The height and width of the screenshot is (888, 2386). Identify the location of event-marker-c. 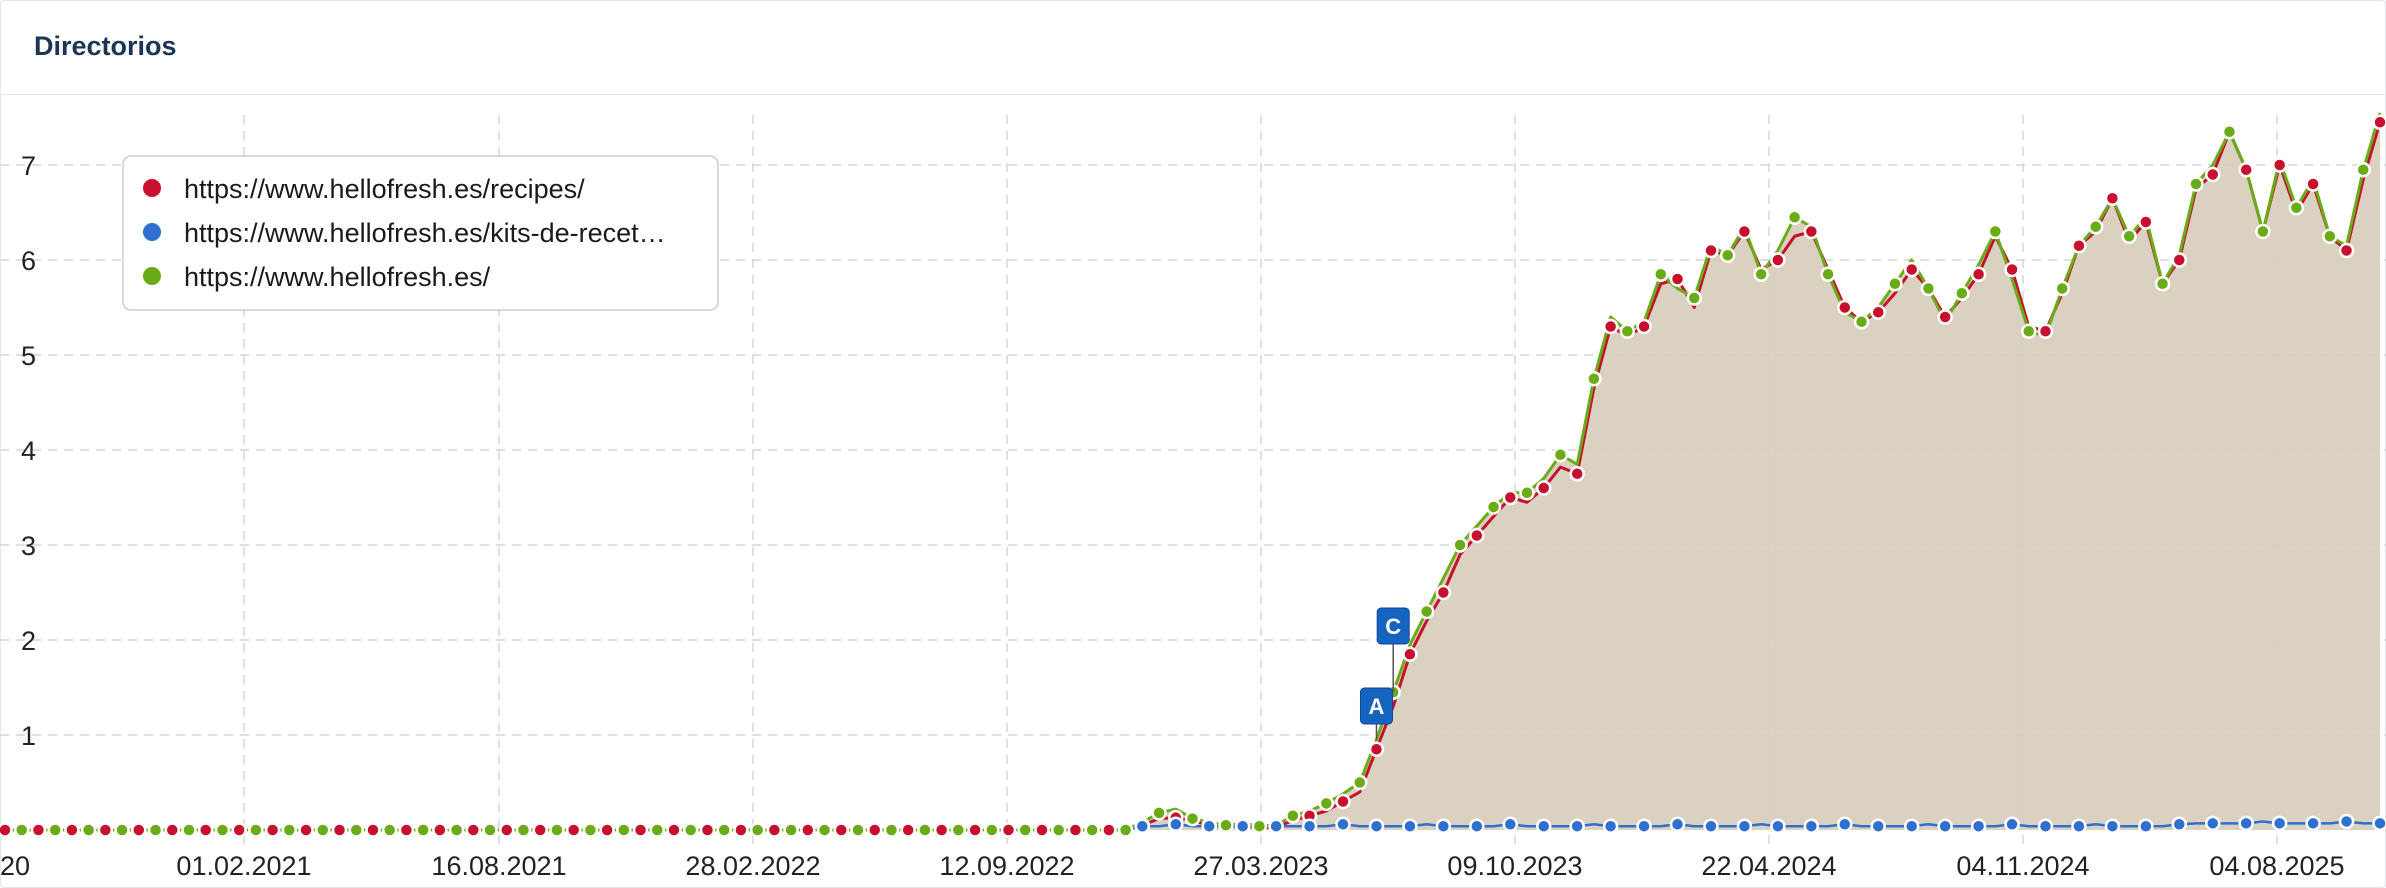
(1393, 626).